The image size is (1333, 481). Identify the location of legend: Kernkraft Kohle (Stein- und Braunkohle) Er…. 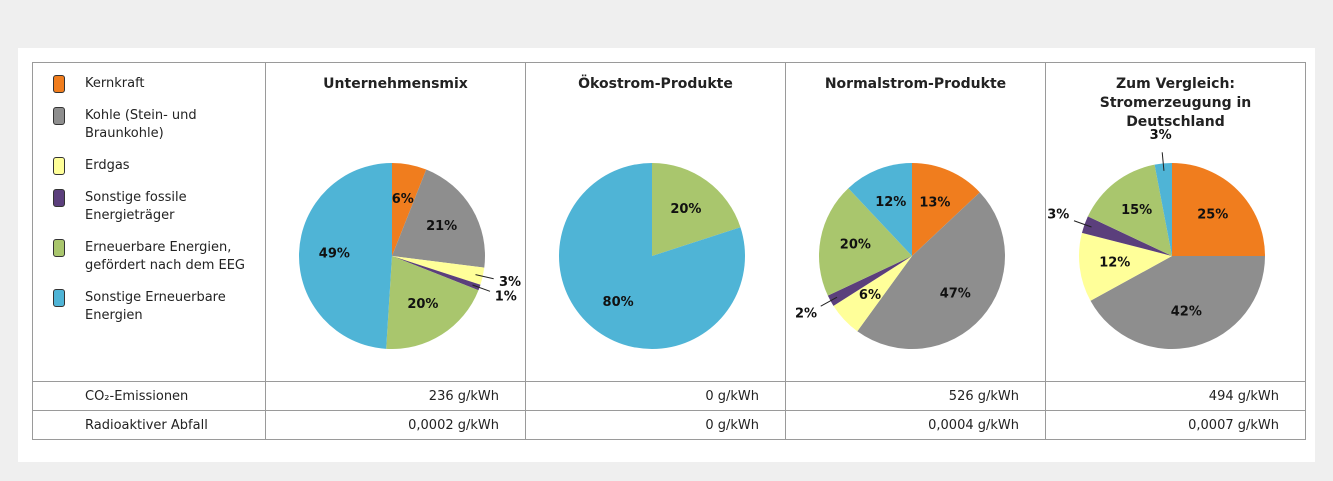
(149, 222).